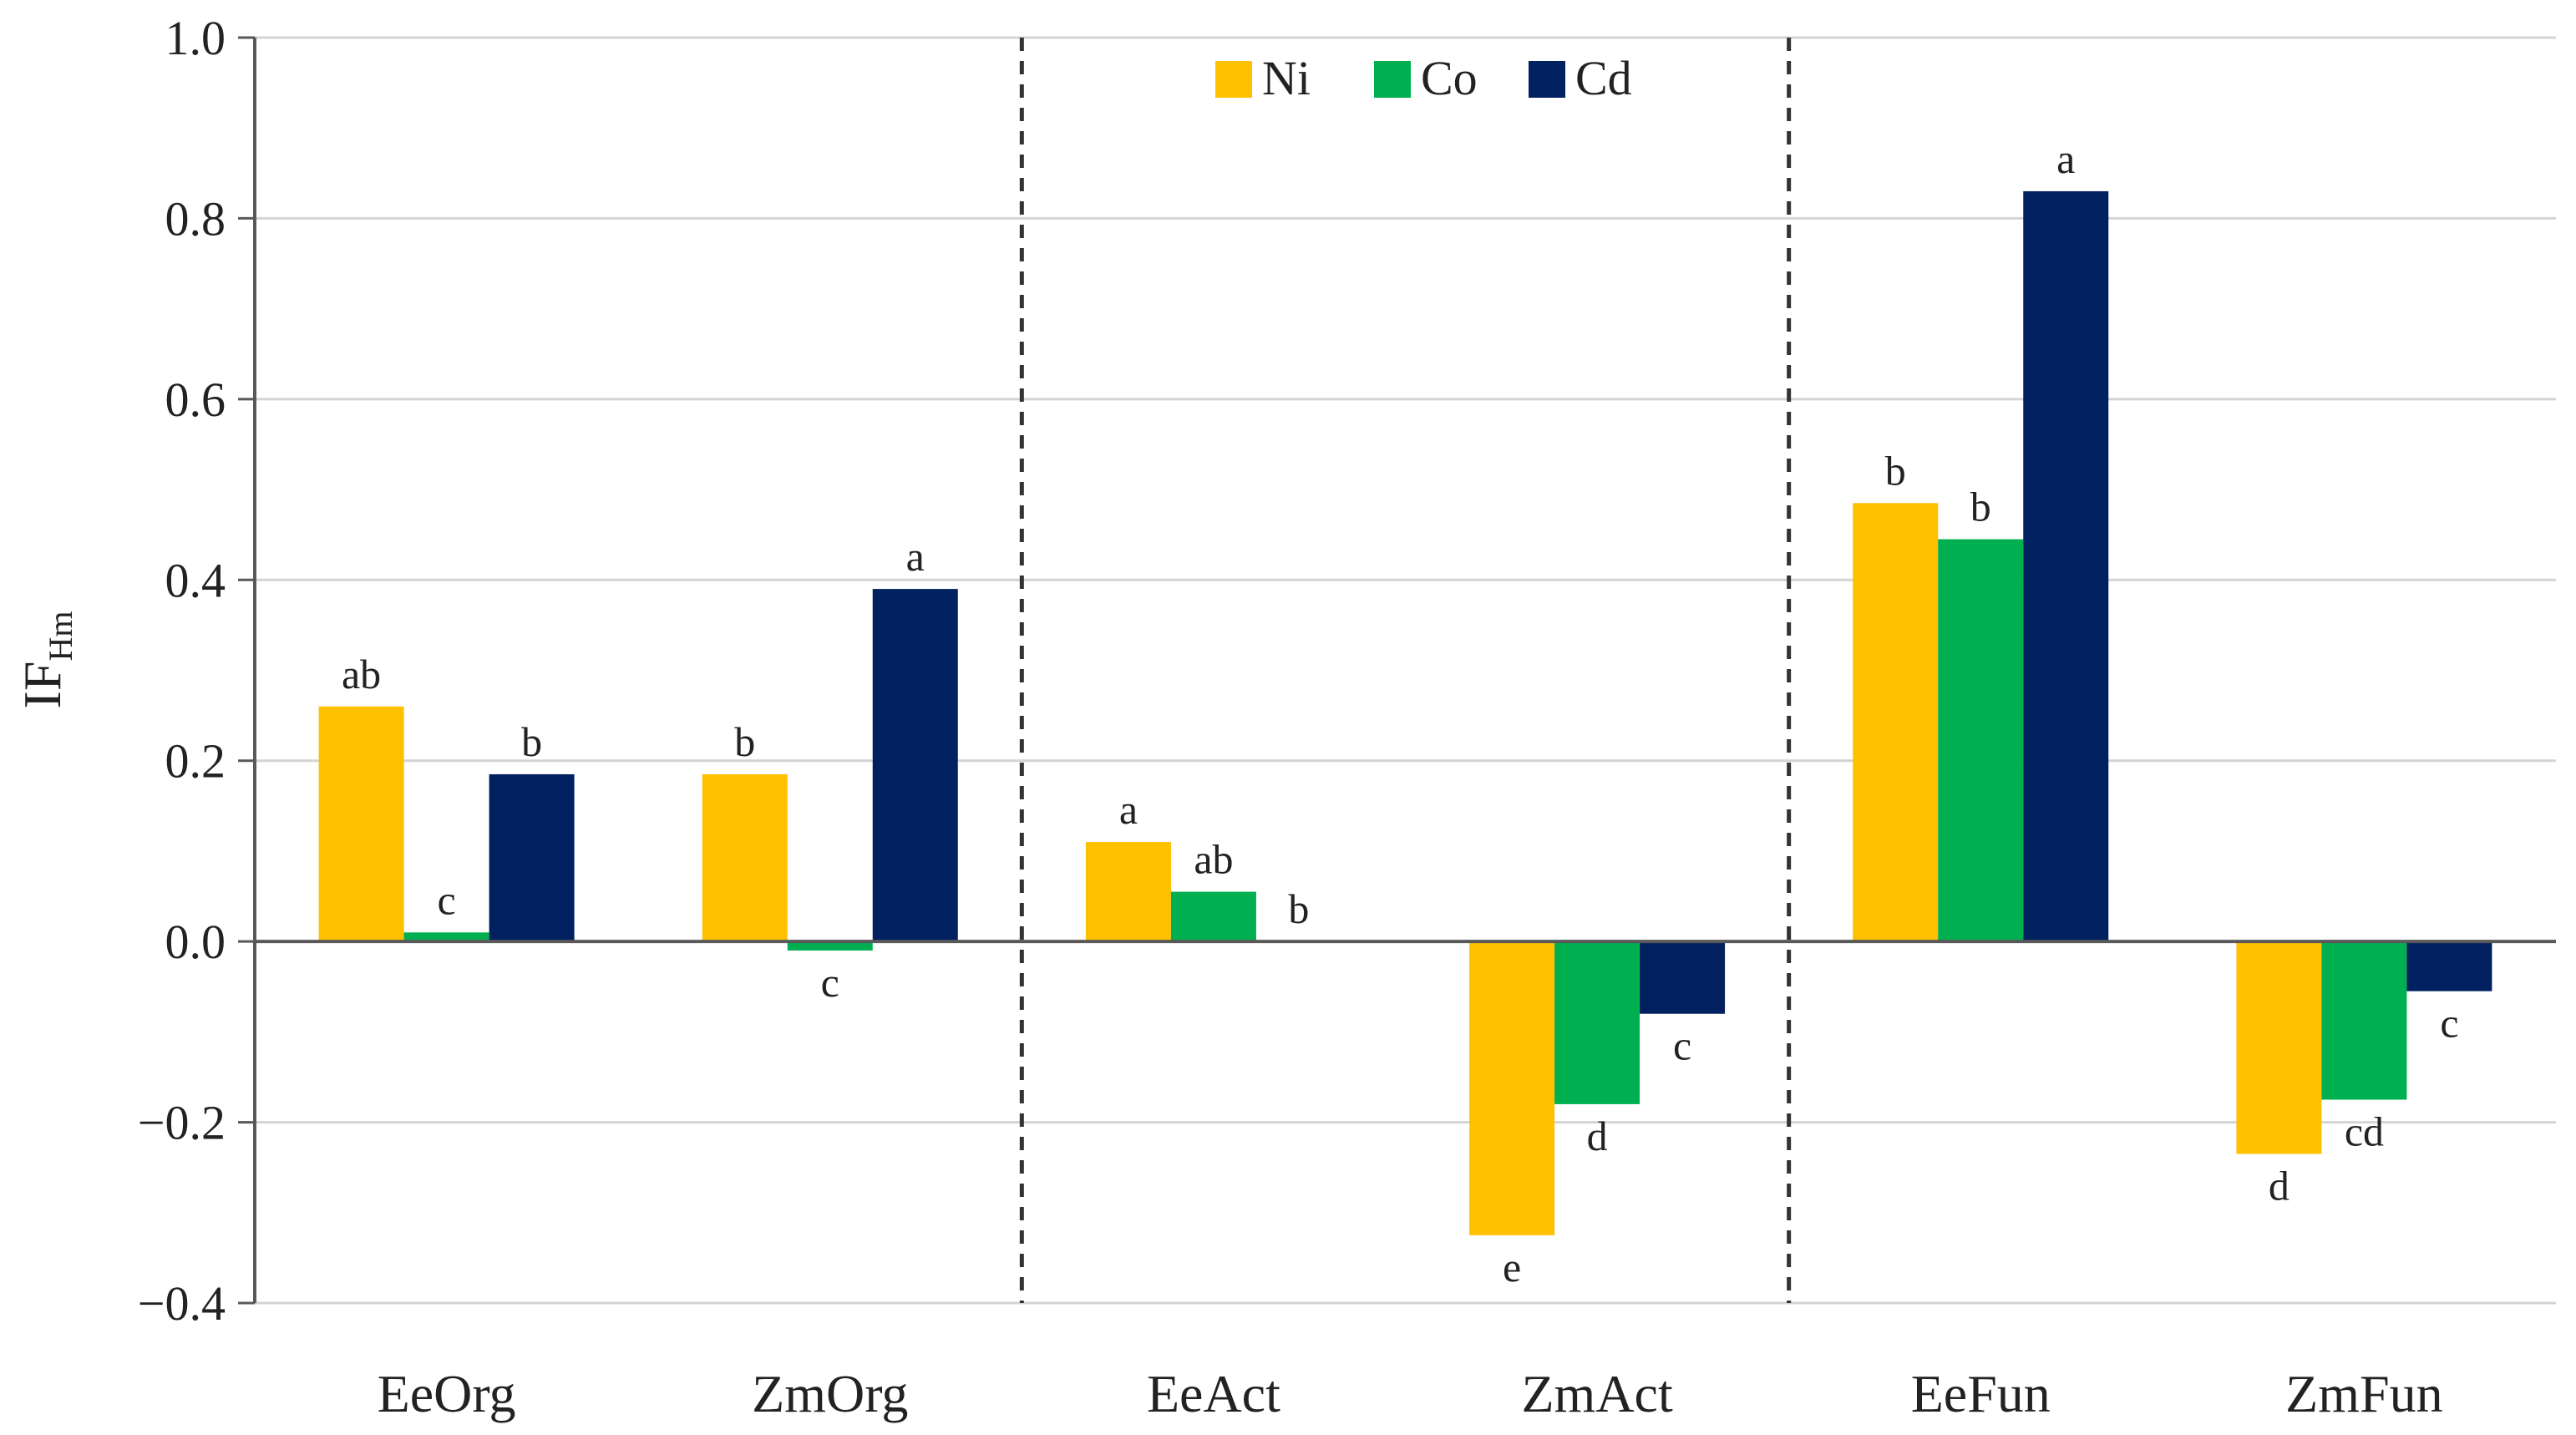 The height and width of the screenshot is (1435, 2576). I want to click on bar-cd-eefun, so click(2066, 566).